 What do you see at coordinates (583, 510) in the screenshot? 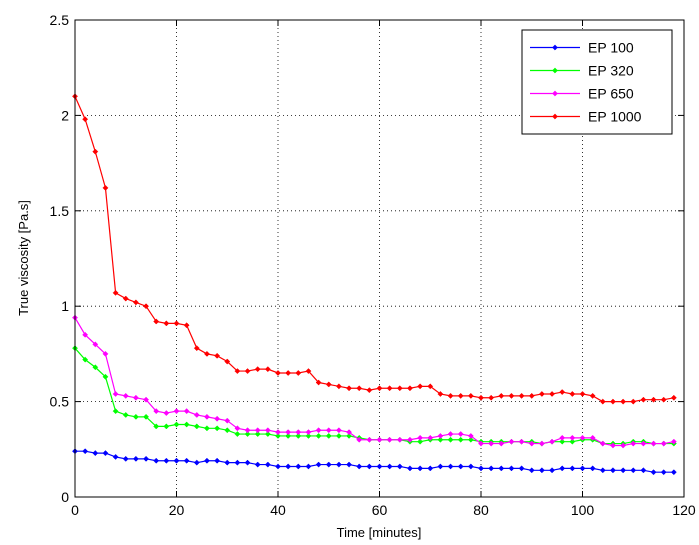
I see `x-tick-label: 100` at bounding box center [583, 510].